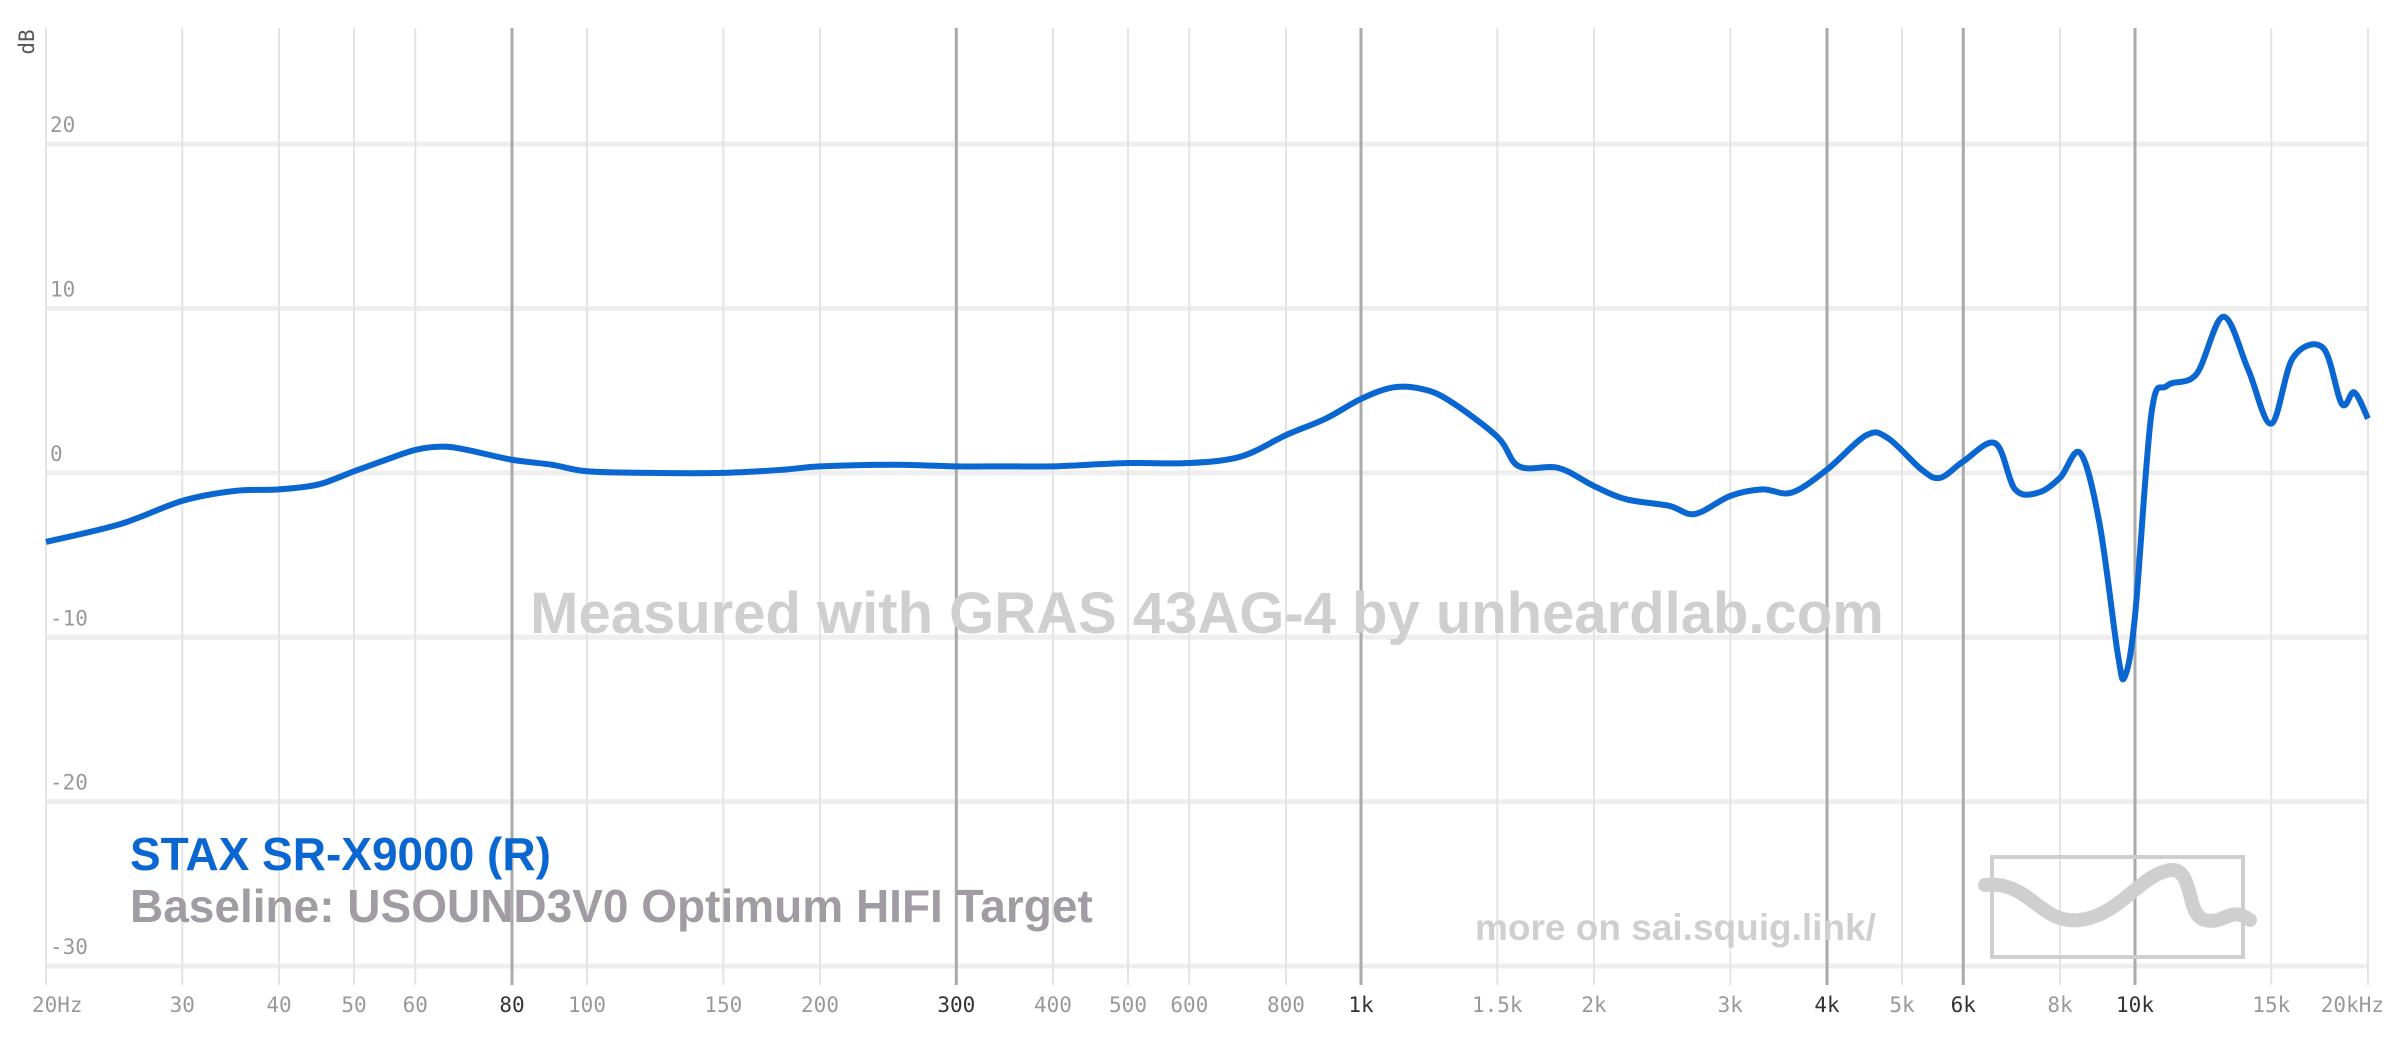 Image resolution: width=2400 pixels, height=1038 pixels. What do you see at coordinates (2271, 1005) in the screenshot?
I see `x-tick-label: 15k` at bounding box center [2271, 1005].